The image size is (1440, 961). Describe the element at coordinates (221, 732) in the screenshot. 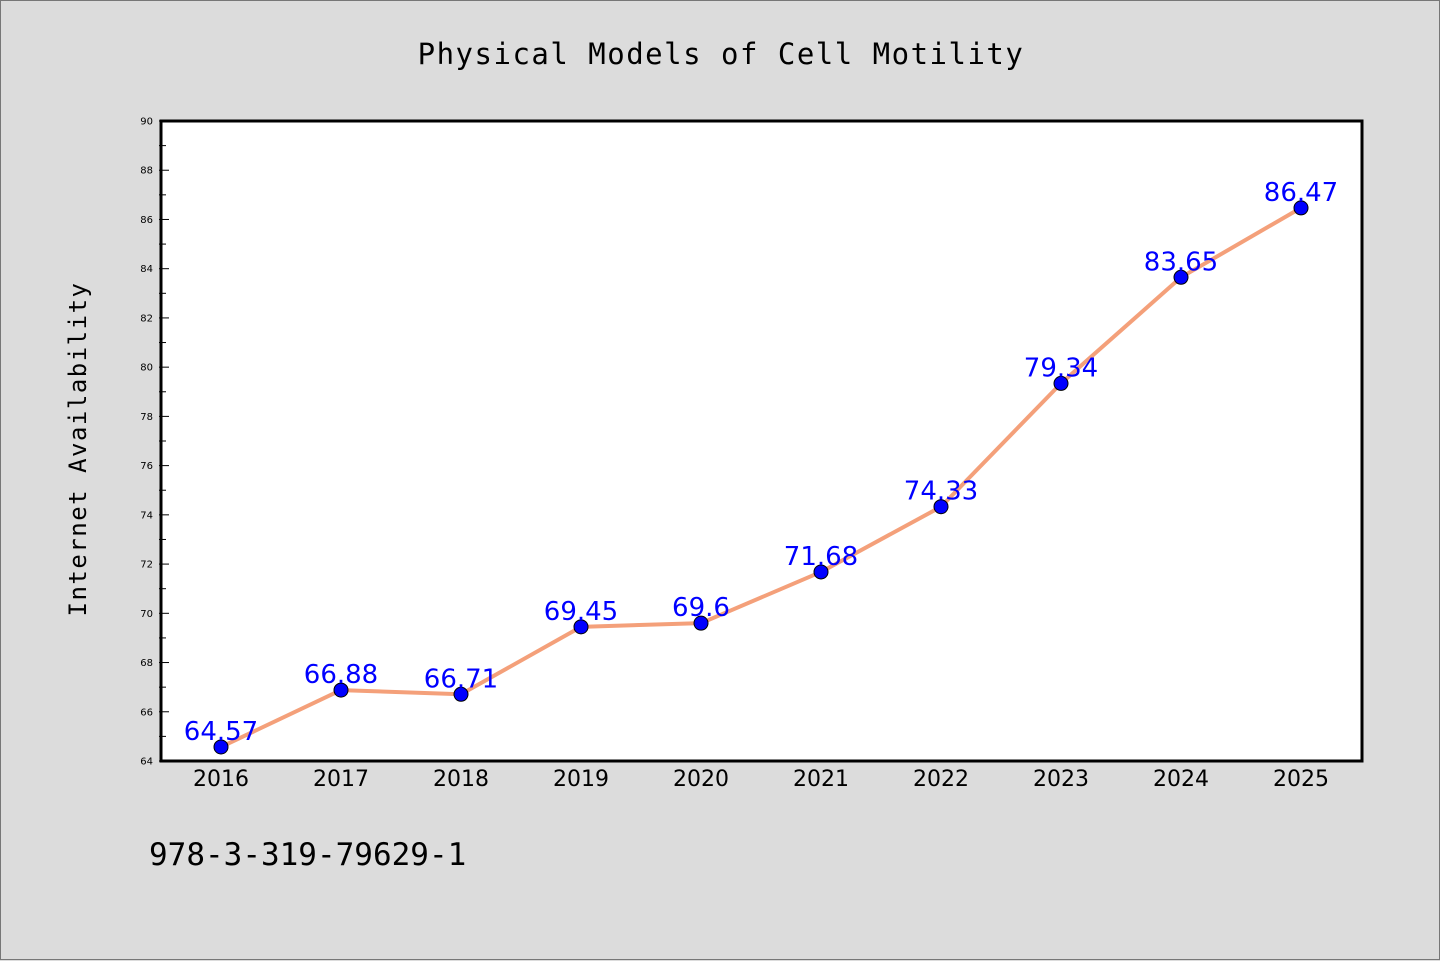

I see `data-label-2016: 64.57` at that location.